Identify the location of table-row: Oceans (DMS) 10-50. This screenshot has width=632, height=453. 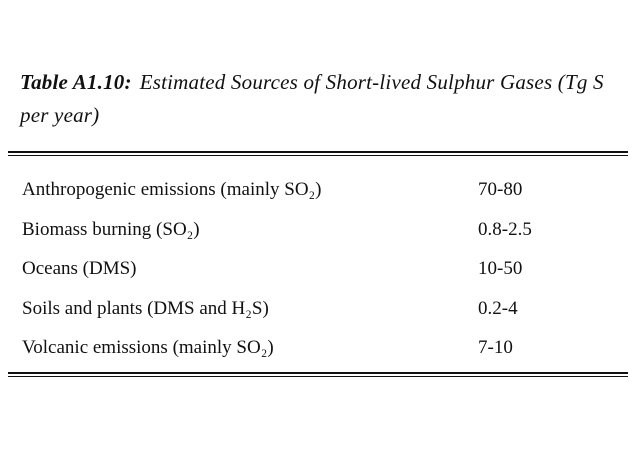
(322, 269).